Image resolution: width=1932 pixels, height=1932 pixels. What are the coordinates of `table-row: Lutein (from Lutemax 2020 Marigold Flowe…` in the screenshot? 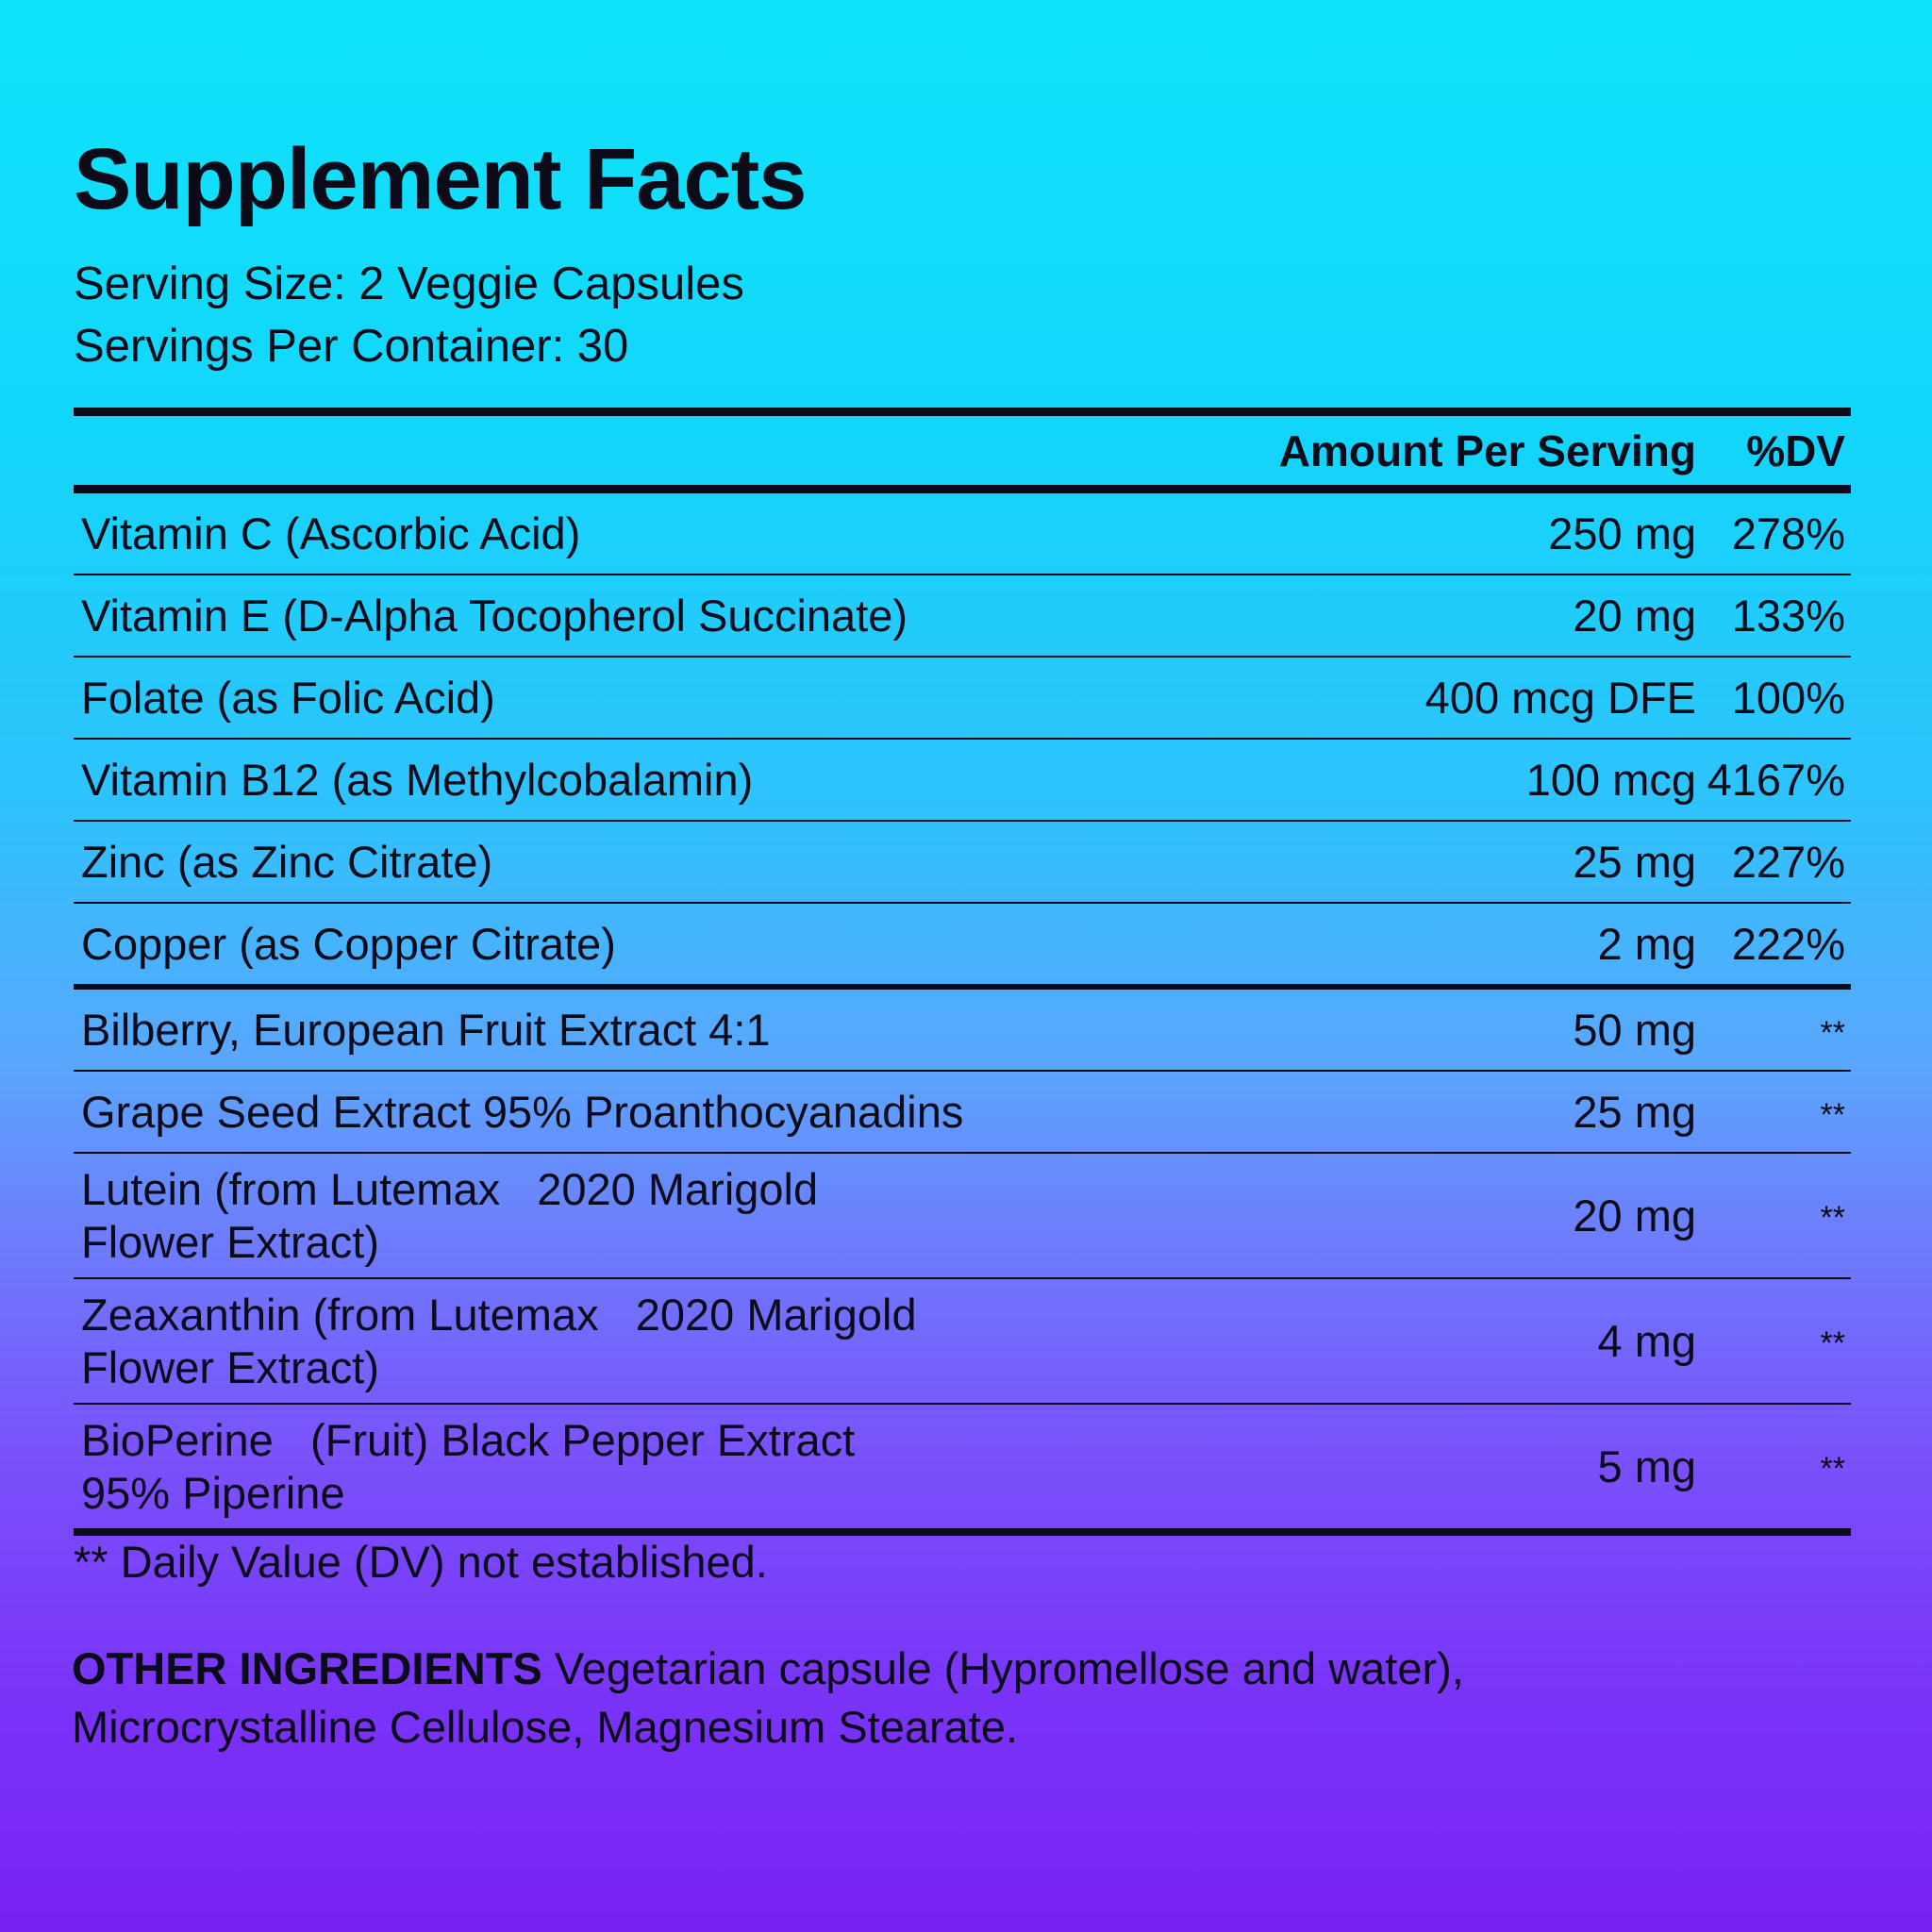 It's located at (963, 1216).